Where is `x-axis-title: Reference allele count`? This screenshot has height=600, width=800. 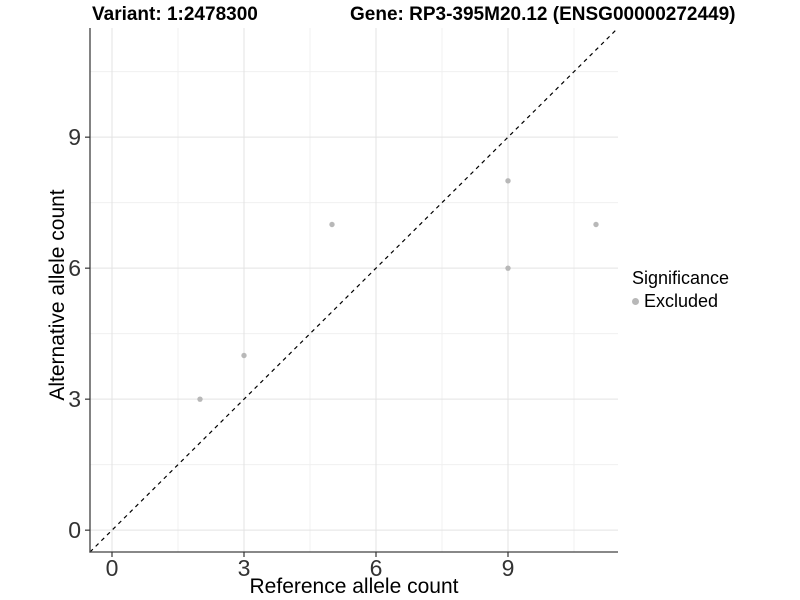
x-axis-title: Reference allele count is located at coordinates (354, 586).